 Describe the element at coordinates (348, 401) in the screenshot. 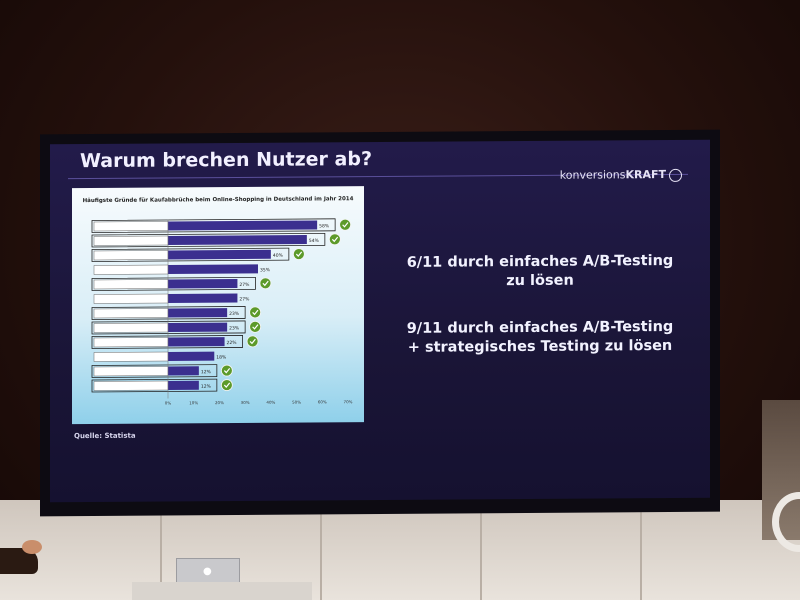

I see `x-tick-label: 70%` at that location.